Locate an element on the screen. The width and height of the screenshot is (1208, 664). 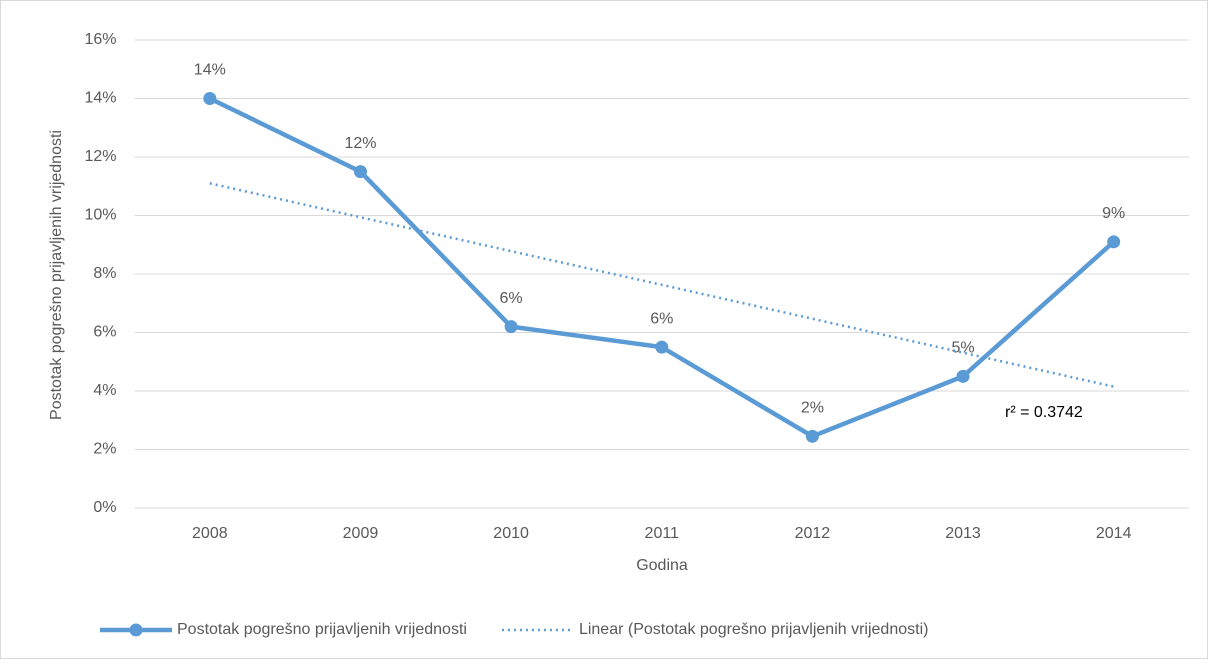
x-axis-label: Godina is located at coordinates (662, 565).